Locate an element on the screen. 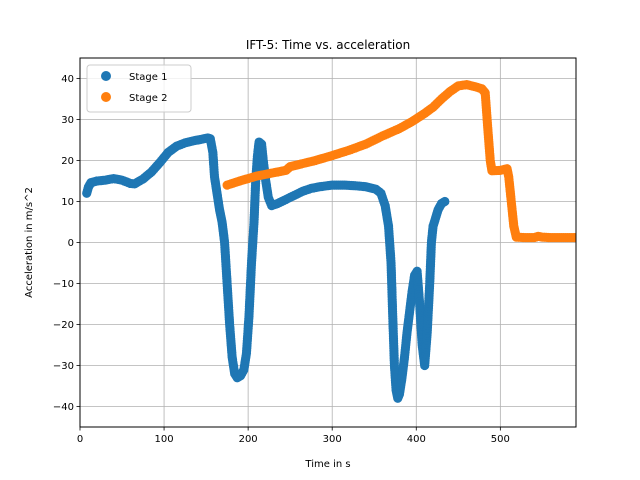 The height and width of the screenshot is (480, 640). x-tick-label: 500 is located at coordinates (500, 439).